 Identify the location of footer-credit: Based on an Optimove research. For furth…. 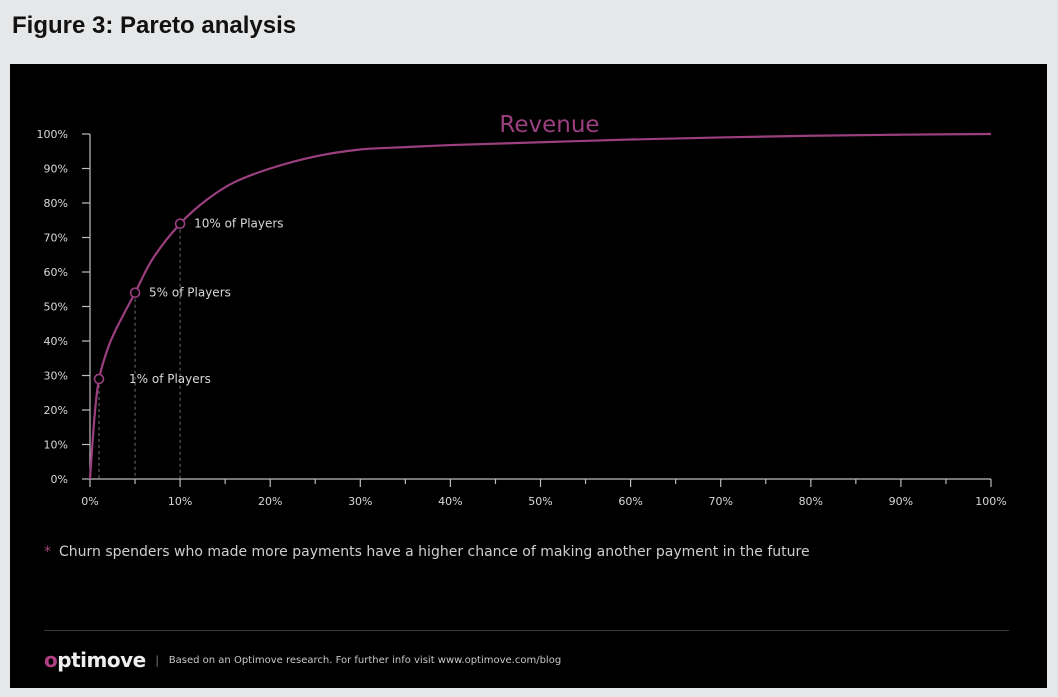
(365, 660).